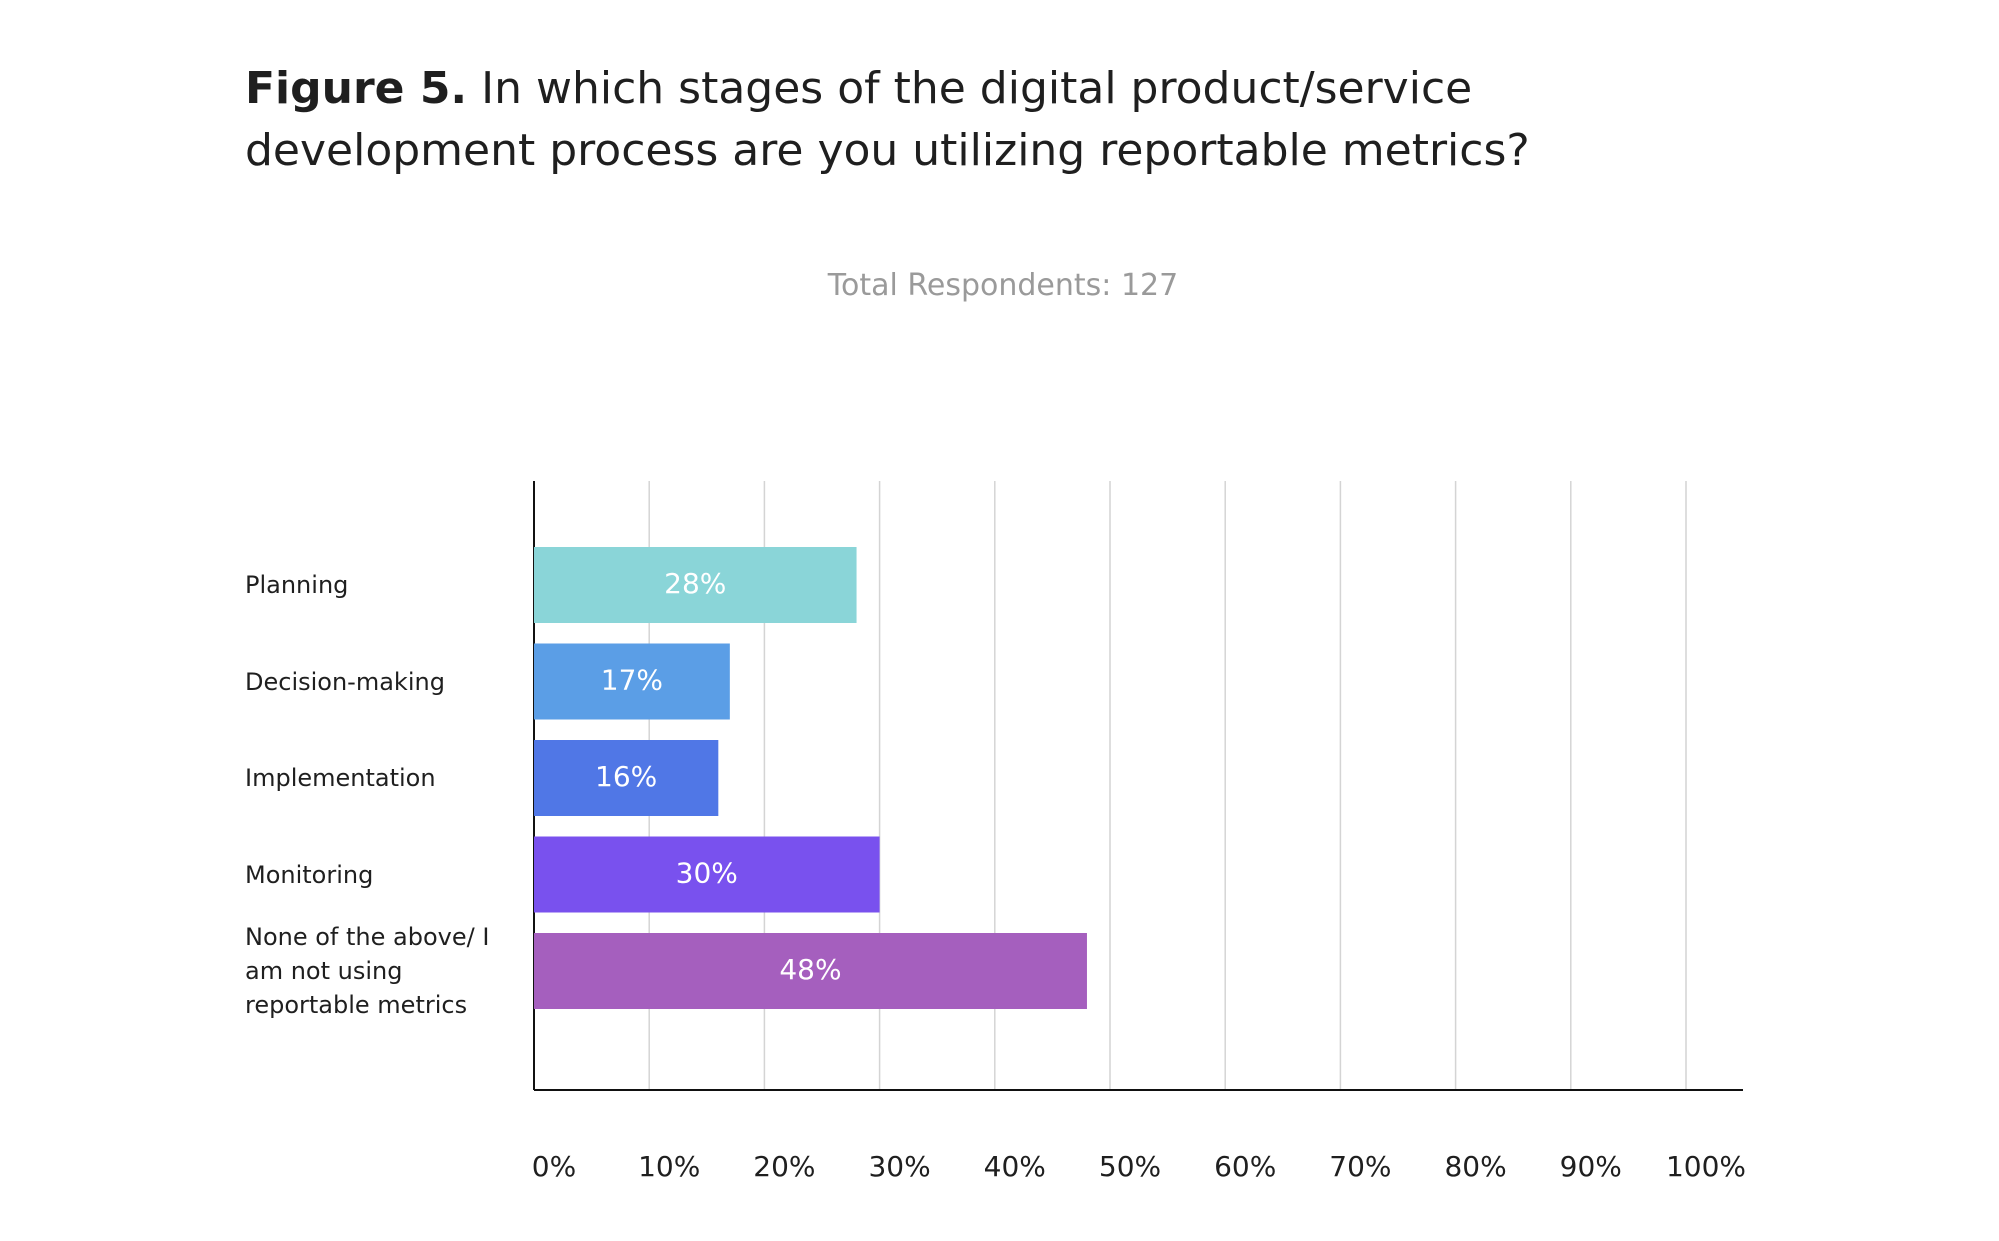  Describe the element at coordinates (899, 1166) in the screenshot. I see `x-tick-label: 30%` at that location.